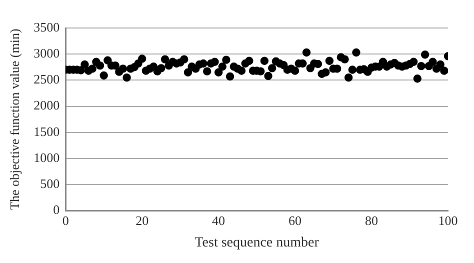 The height and width of the screenshot is (263, 474). Describe the element at coordinates (142, 220) in the screenshot. I see `x-tick-label: 20` at that location.